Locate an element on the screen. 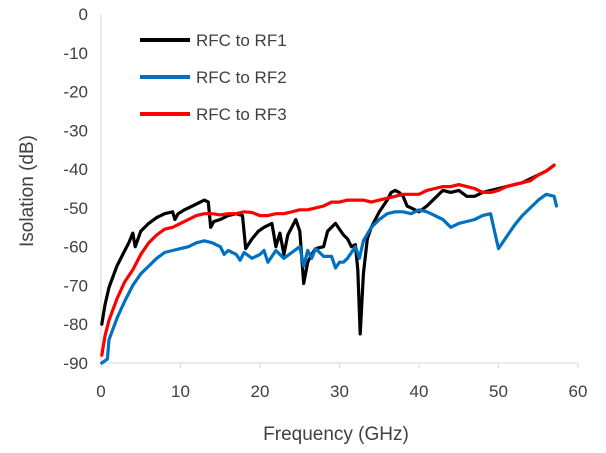 The height and width of the screenshot is (453, 606). y-tick-label: 0 is located at coordinates (83, 14).